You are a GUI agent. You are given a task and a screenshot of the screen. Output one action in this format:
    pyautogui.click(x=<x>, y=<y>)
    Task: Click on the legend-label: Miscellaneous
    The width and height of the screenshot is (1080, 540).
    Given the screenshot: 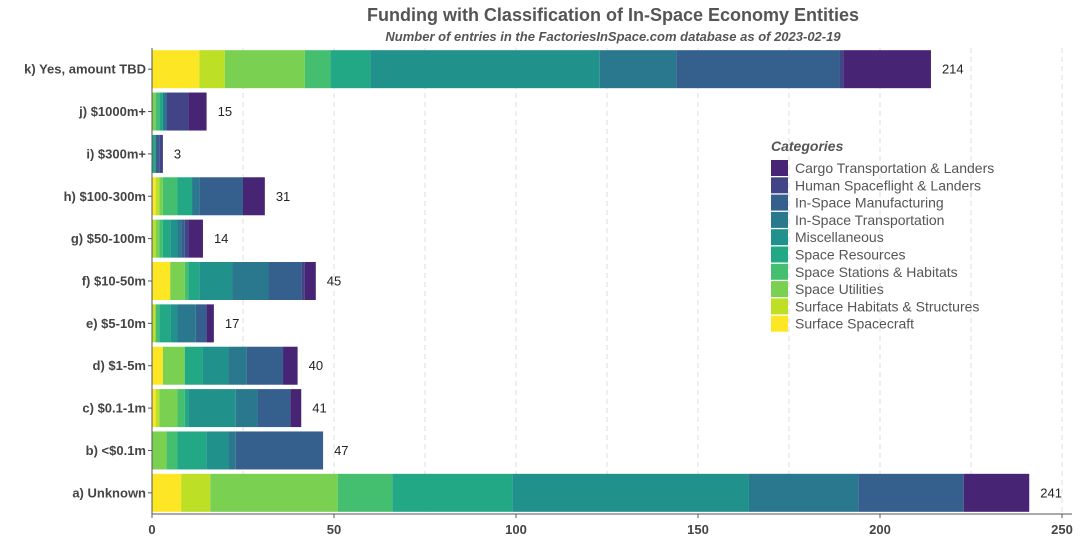 What is the action you would take?
    pyautogui.click(x=839, y=237)
    